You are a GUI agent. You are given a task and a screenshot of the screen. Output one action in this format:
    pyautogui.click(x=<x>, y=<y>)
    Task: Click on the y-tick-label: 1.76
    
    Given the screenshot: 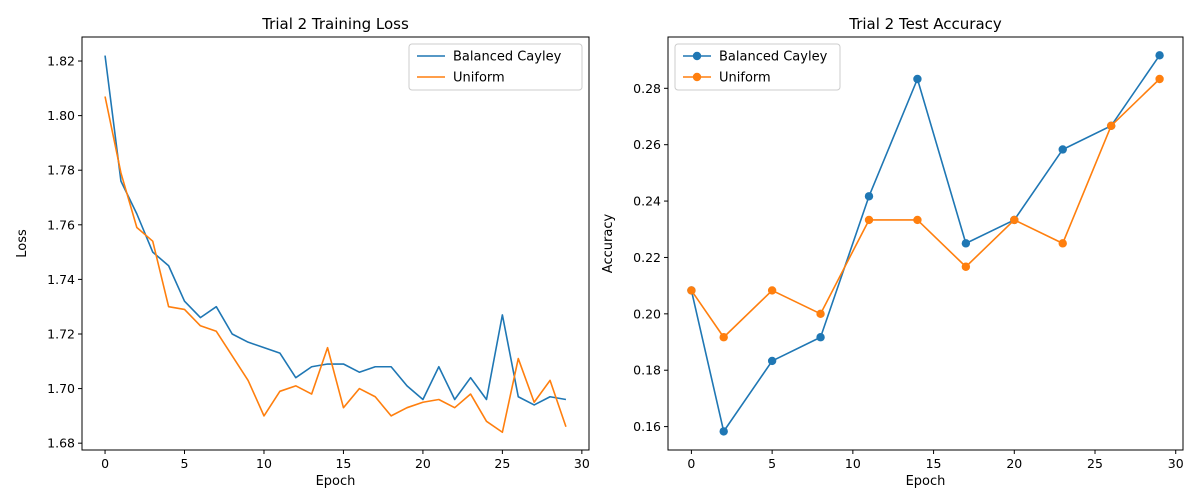 What is the action you would take?
    pyautogui.click(x=61, y=224)
    